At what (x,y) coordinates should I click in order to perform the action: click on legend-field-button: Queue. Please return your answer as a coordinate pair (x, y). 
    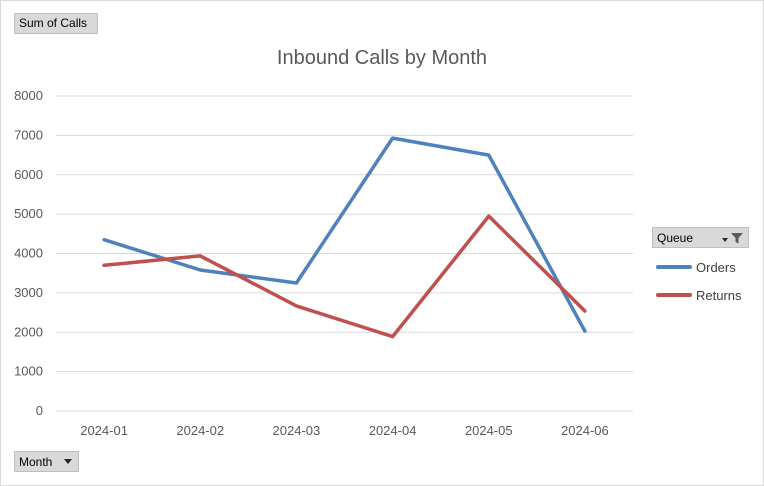
    Looking at the image, I should click on (700, 237).